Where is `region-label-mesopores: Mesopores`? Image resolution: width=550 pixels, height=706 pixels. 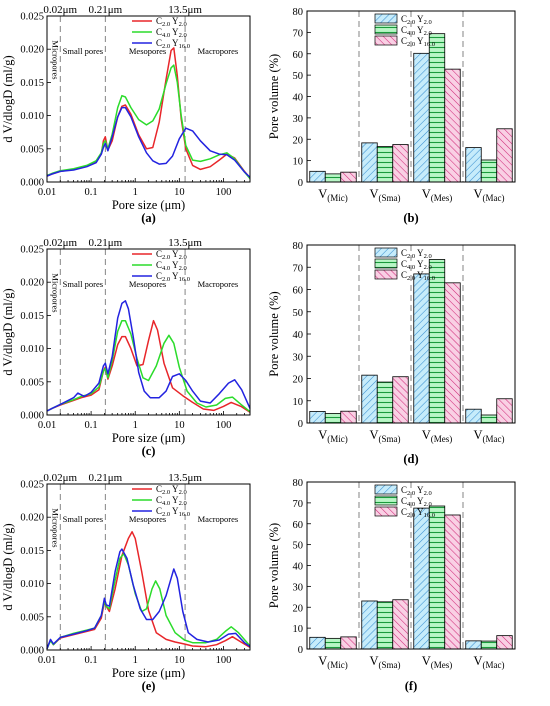
region-label-mesopores: Mesopores is located at coordinates (147, 519).